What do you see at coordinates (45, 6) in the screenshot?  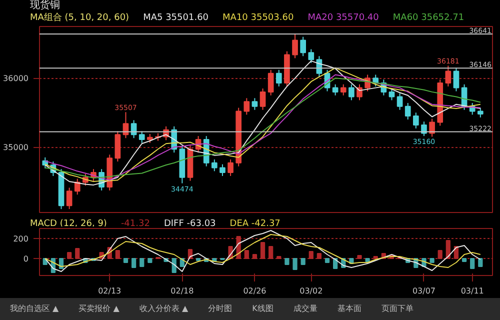 I see `chart-title: 现货铜` at bounding box center [45, 6].